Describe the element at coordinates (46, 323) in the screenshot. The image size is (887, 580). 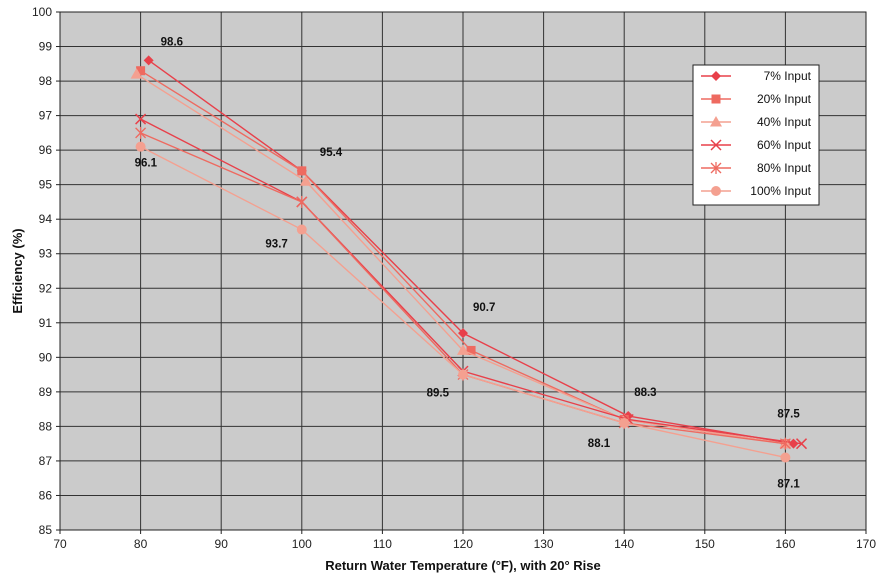
I see `y-tick-label: 91` at that location.